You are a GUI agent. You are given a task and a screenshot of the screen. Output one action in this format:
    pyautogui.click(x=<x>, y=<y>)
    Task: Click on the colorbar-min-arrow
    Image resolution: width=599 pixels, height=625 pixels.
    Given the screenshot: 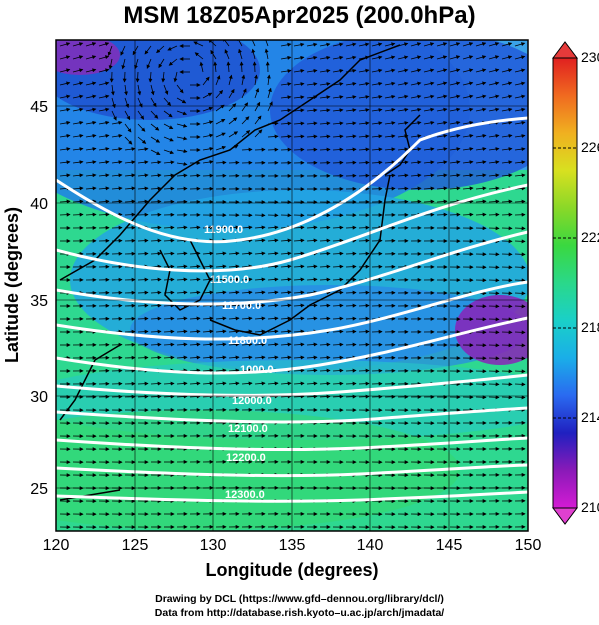 What is the action you would take?
    pyautogui.click(x=565, y=516)
    